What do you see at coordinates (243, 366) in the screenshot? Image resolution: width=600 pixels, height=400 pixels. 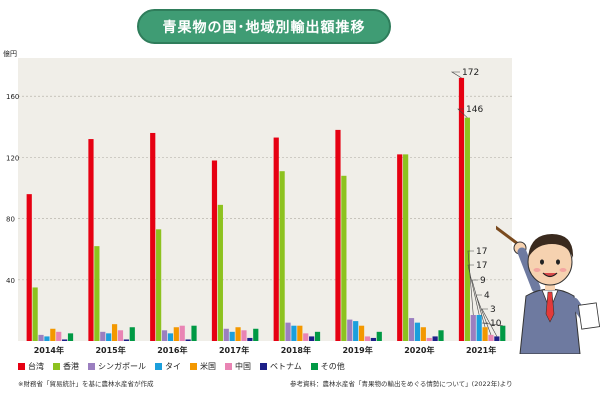 I see `legend-label: 中国` at bounding box center [243, 366].